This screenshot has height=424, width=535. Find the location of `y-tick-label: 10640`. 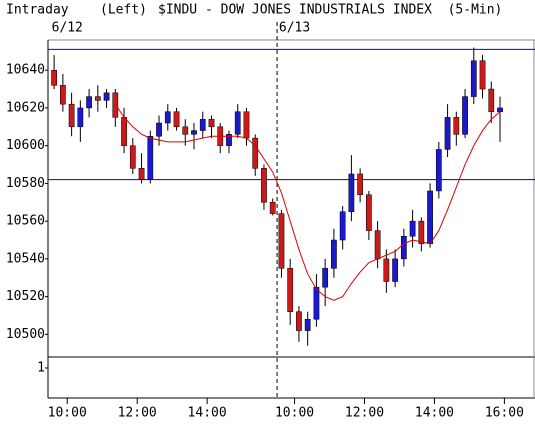

y-tick-label: 10640 is located at coordinates (25, 70).